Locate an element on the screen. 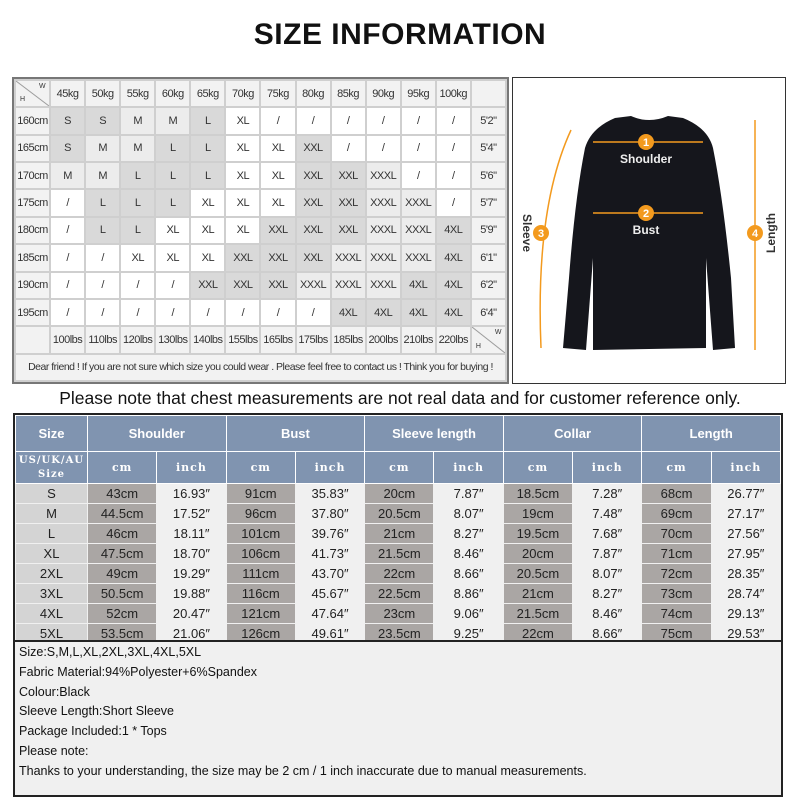 The width and height of the screenshot is (800, 800). measurement-value: 22.5cm is located at coordinates (399, 593).